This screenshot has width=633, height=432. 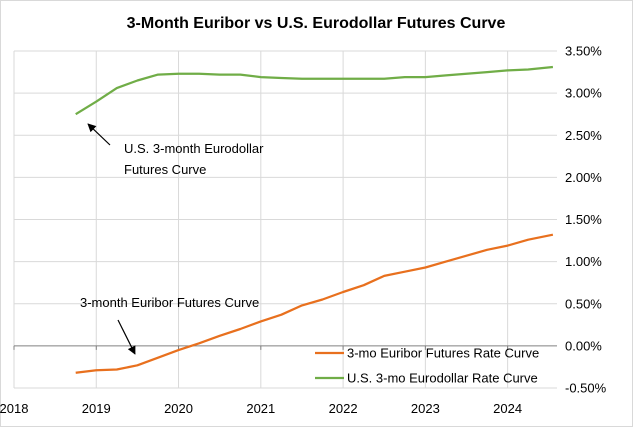 I want to click on x-tick-label: 2020, so click(x=178, y=408).